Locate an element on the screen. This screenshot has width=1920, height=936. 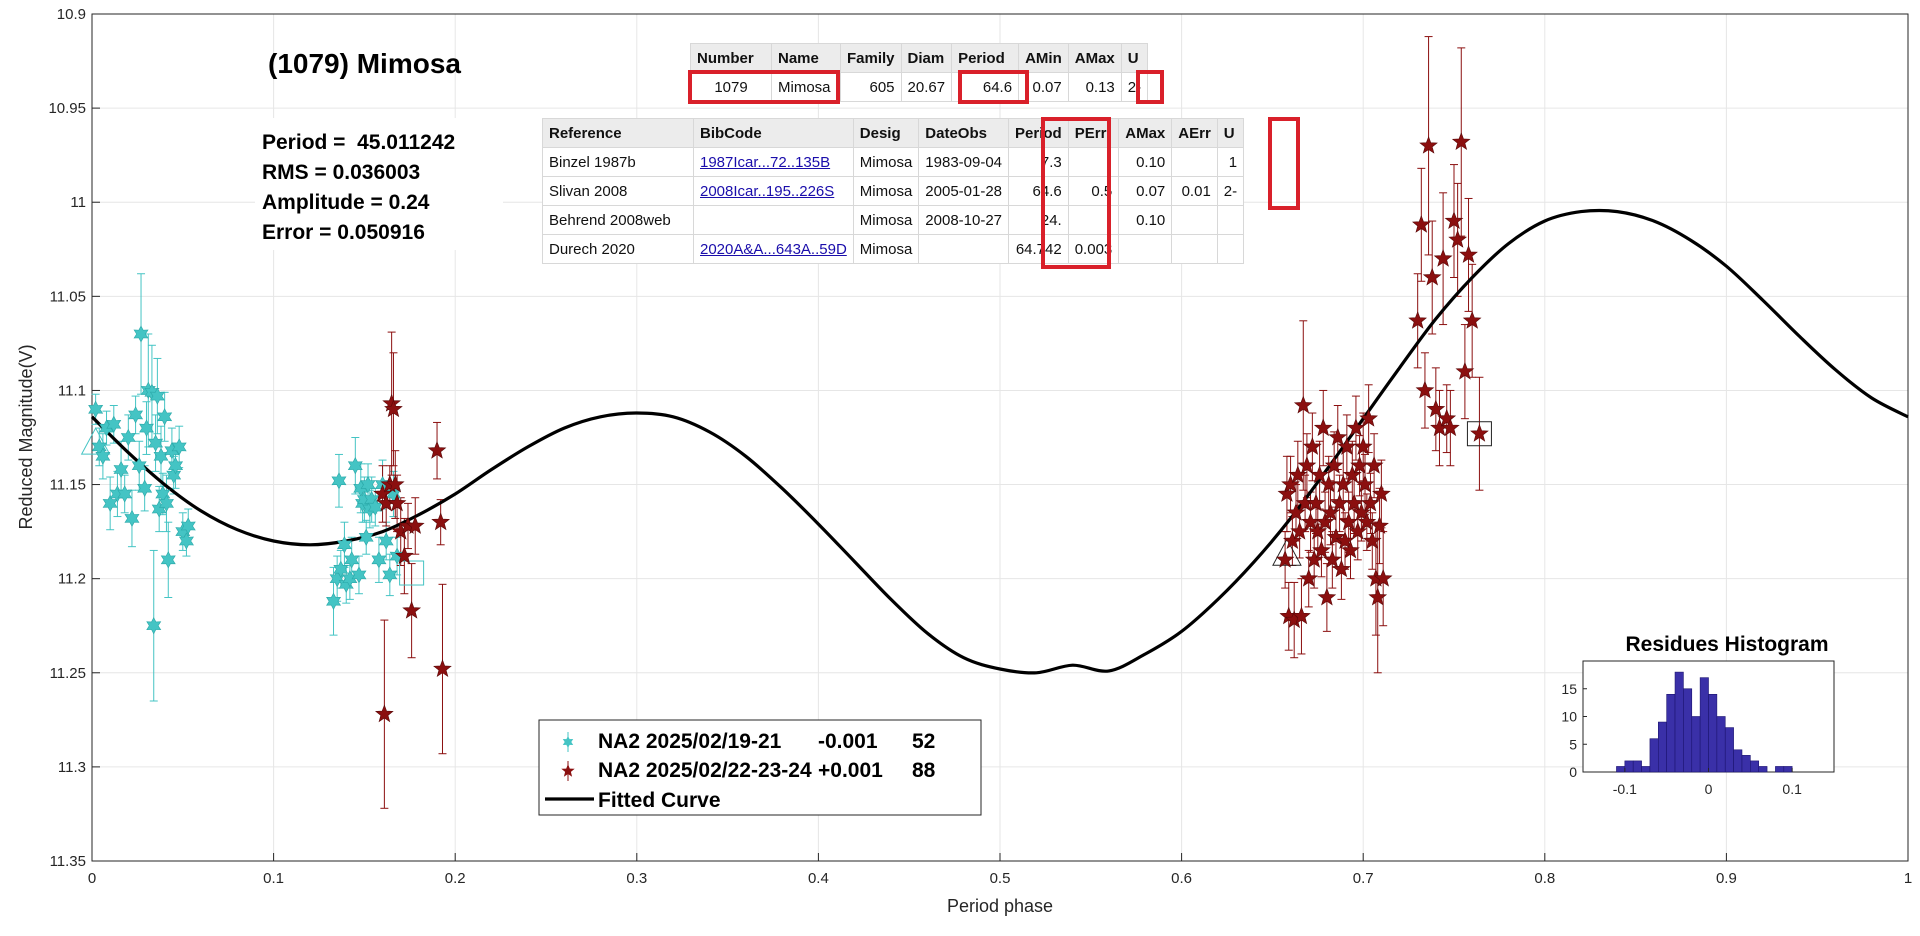
header-number: Number is located at coordinates (731, 58).